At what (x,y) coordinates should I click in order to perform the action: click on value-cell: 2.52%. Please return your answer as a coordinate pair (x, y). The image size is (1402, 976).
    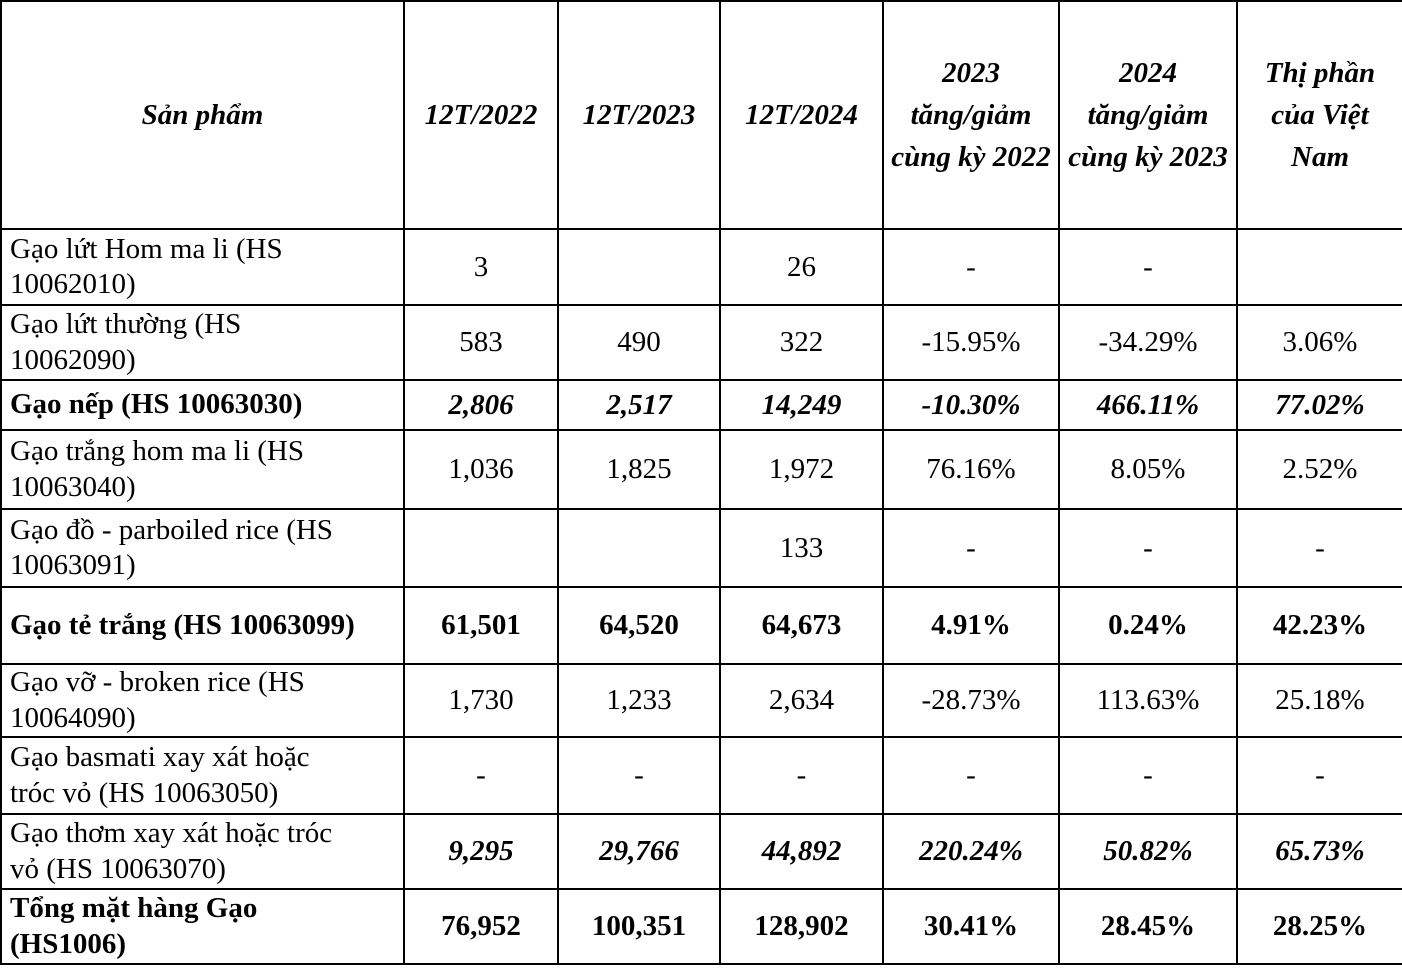
    Looking at the image, I should click on (1319, 469).